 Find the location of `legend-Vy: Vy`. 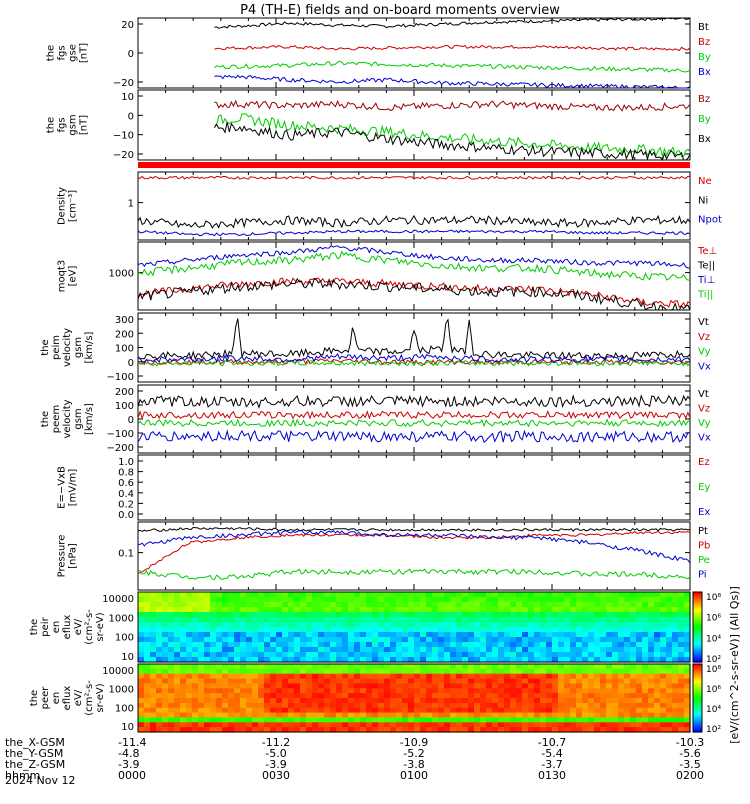

legend-Vy: Vy is located at coordinates (704, 352).